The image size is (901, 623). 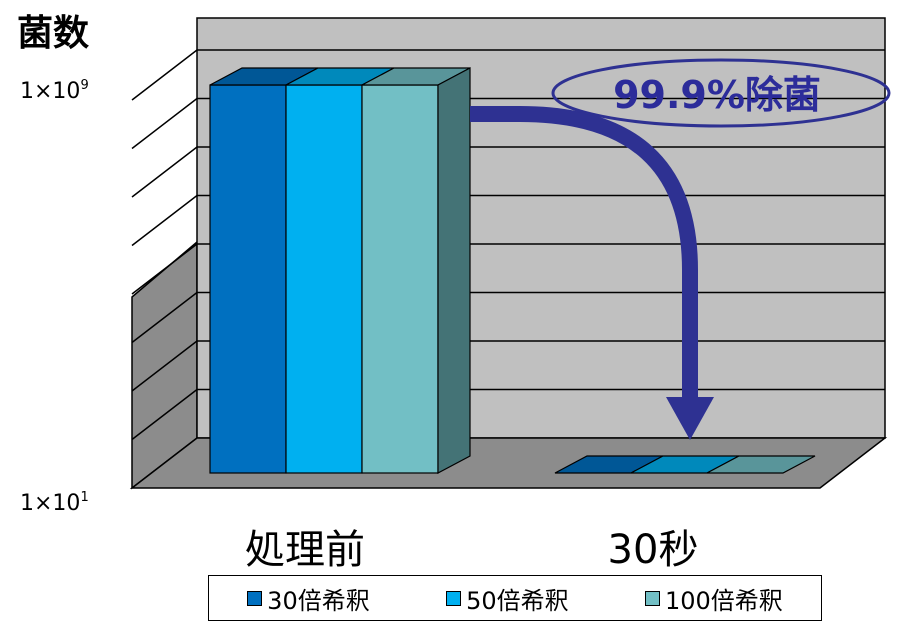 I want to click on category-label: 処理前, so click(x=305, y=550).